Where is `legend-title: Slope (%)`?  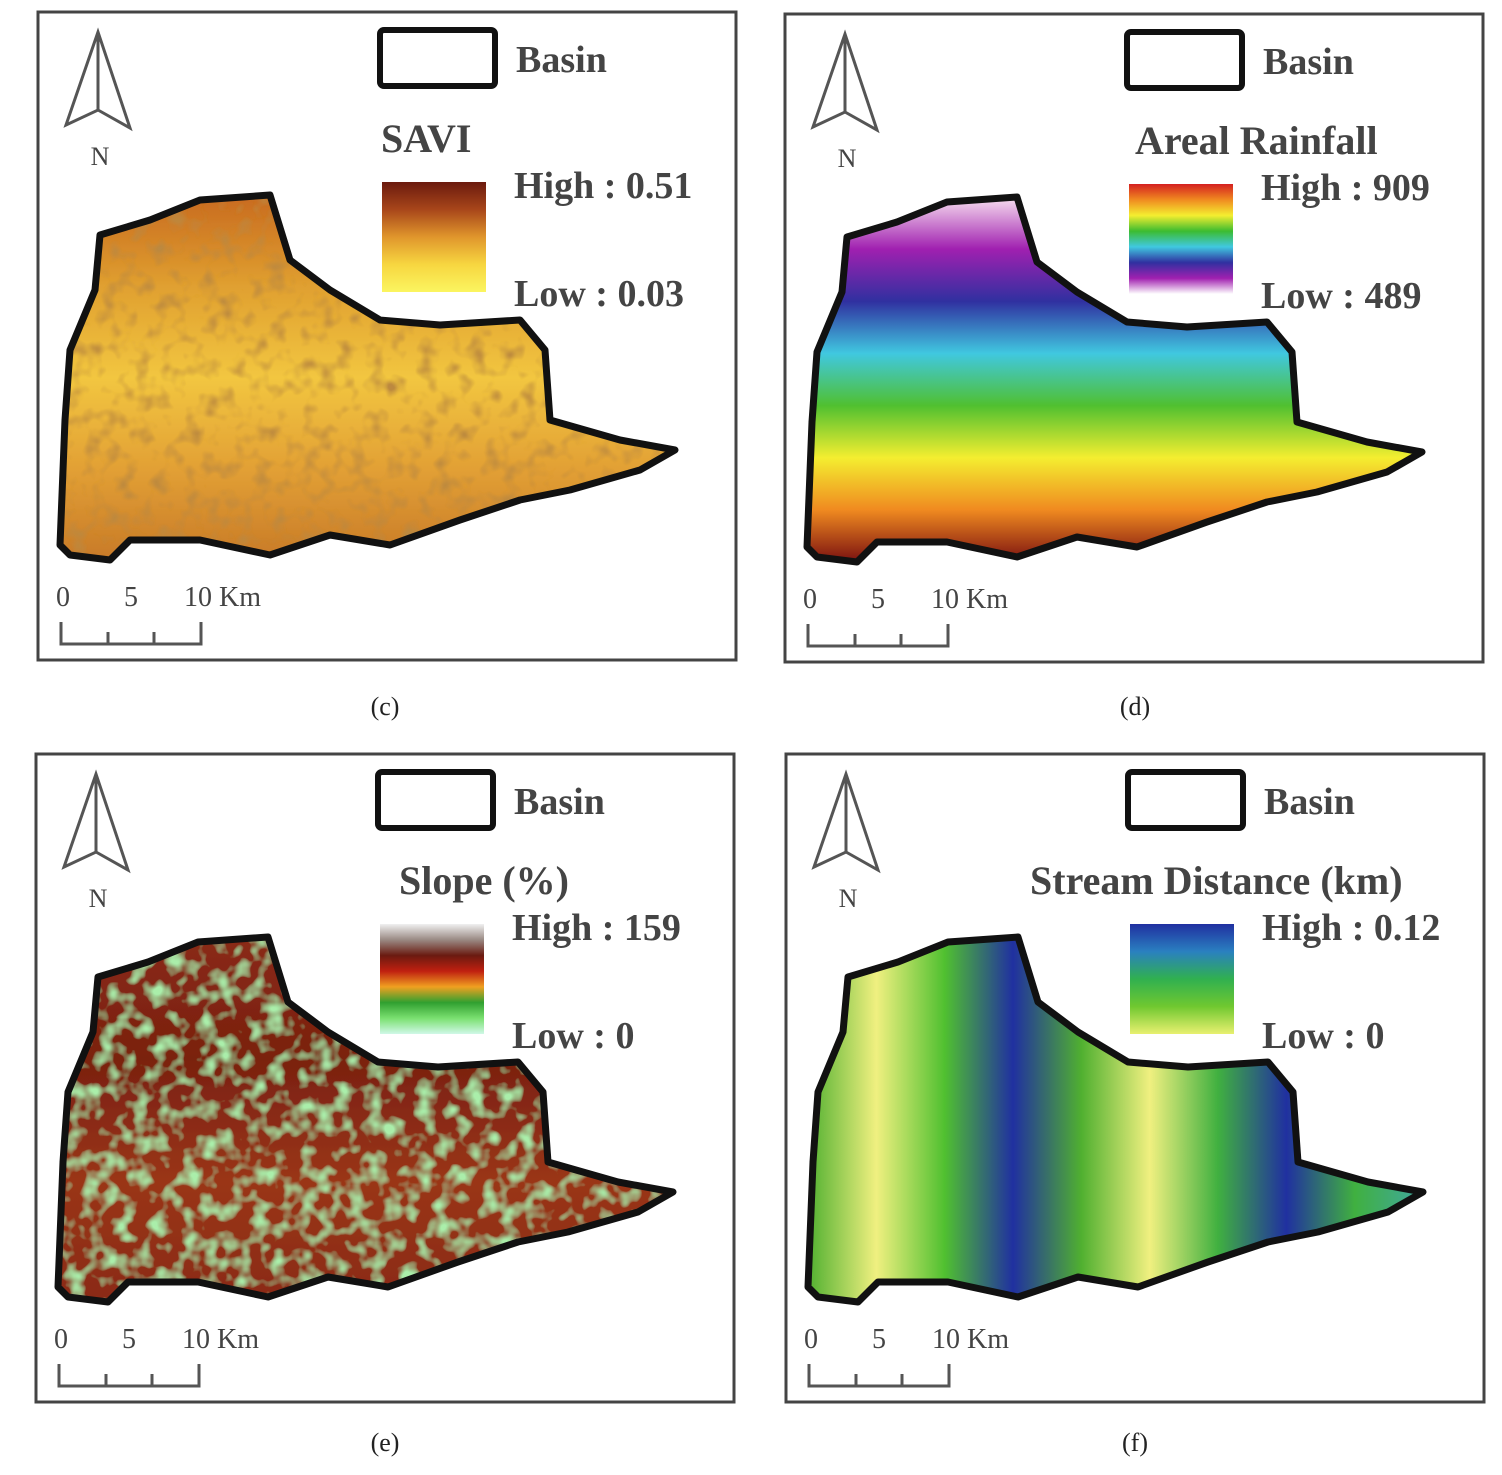
legend-title: Slope (%) is located at coordinates (484, 880).